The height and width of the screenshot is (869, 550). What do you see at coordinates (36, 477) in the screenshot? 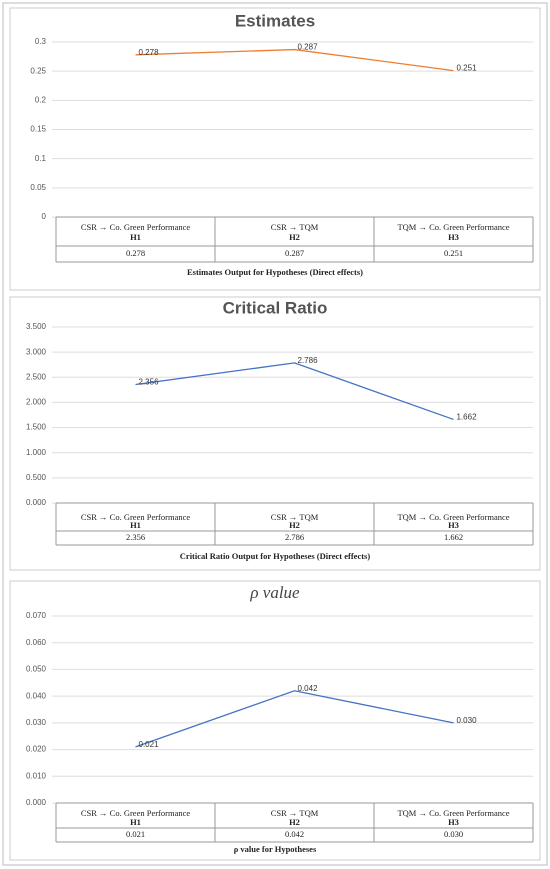
I see `y-tick-label: 0.500` at bounding box center [36, 477].